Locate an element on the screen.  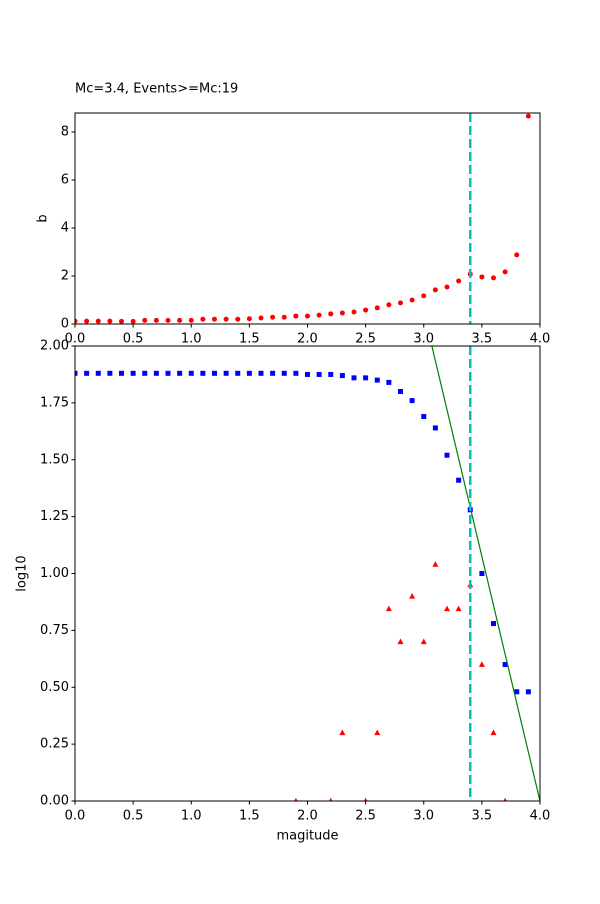
y-axis-label: b is located at coordinates (43, 218).